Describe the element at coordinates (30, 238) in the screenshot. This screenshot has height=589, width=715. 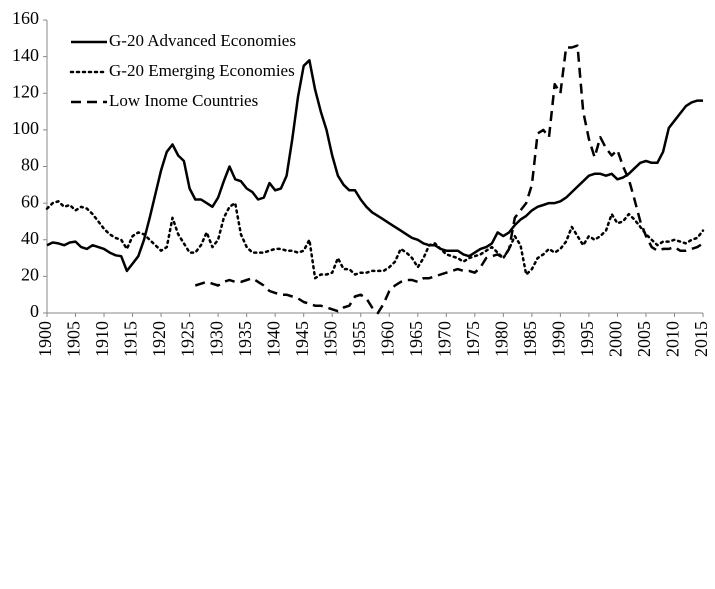
I see `y-tick-label: 40` at that location.